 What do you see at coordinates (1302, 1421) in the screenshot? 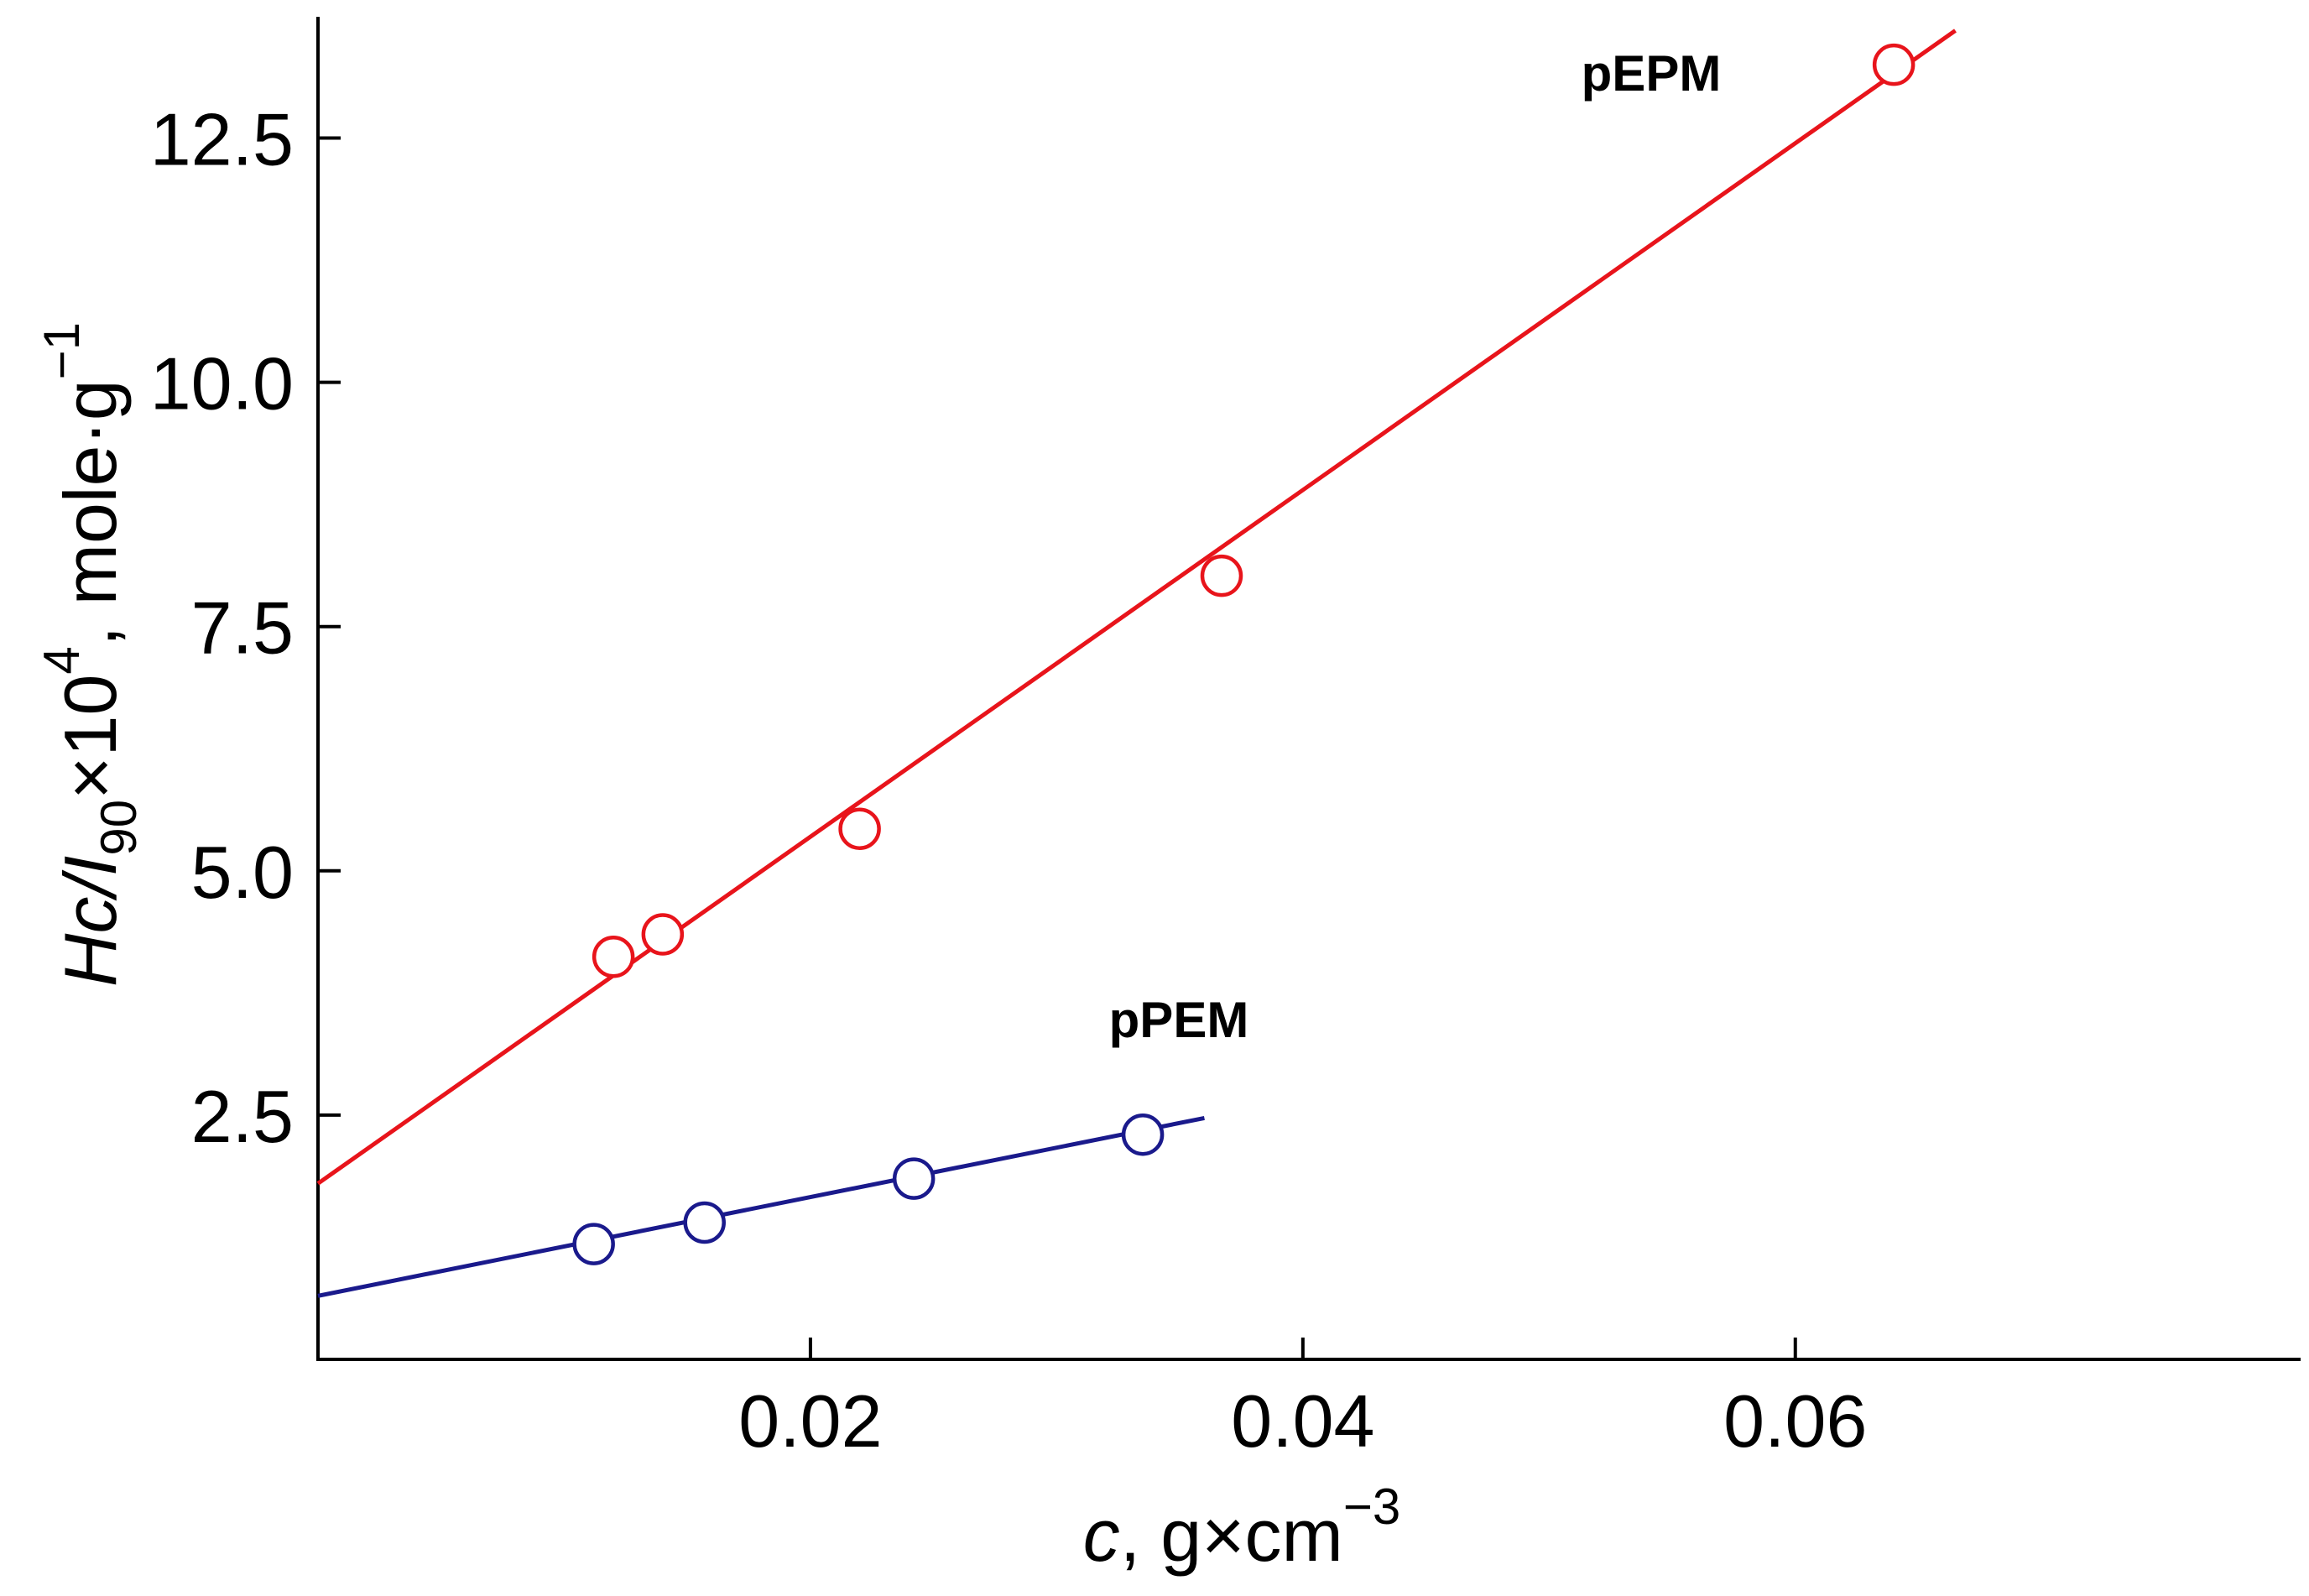
I see `x-tick-label: 0.04` at bounding box center [1302, 1421].